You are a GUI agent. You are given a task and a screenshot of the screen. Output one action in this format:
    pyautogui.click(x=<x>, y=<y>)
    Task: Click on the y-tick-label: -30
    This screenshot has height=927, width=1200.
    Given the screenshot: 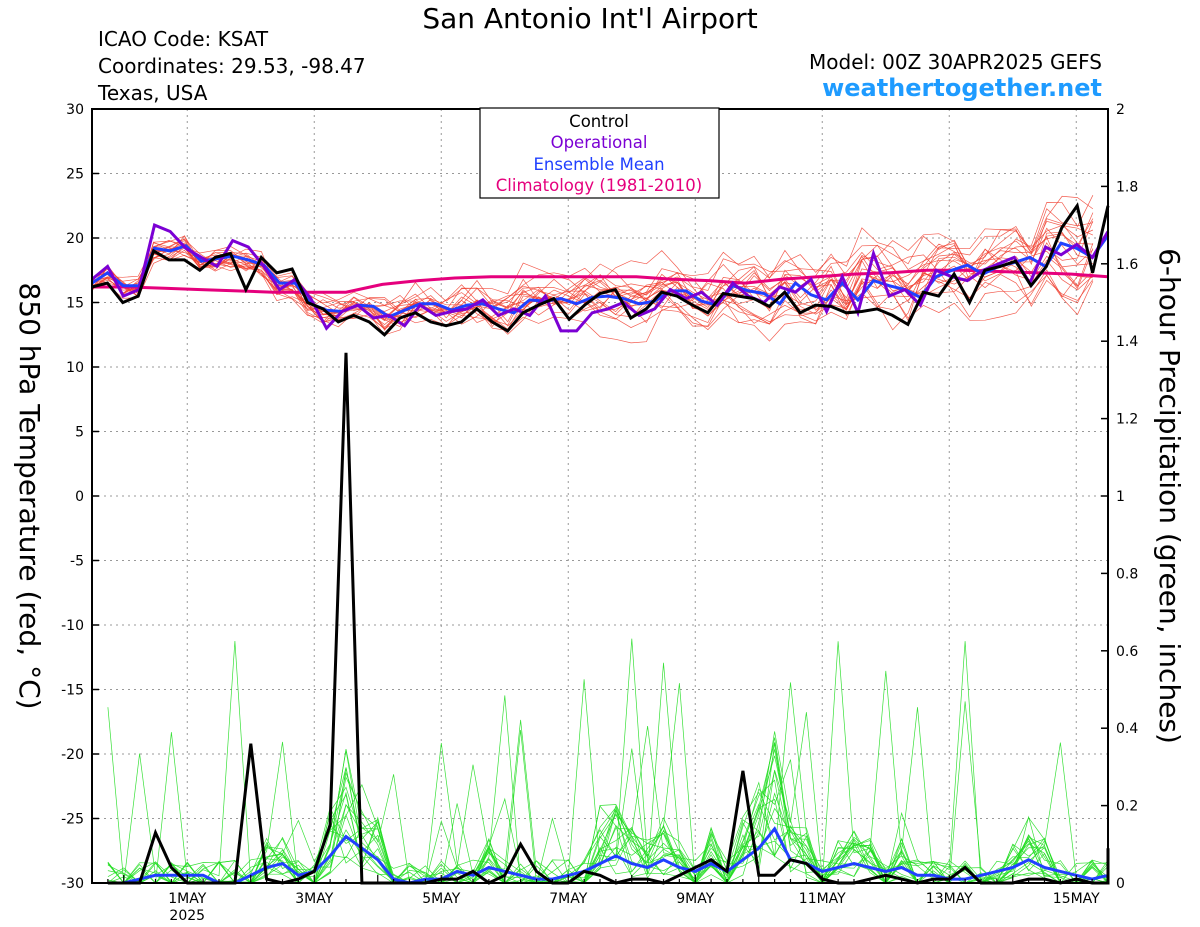 What is the action you would take?
    pyautogui.click(x=72, y=884)
    